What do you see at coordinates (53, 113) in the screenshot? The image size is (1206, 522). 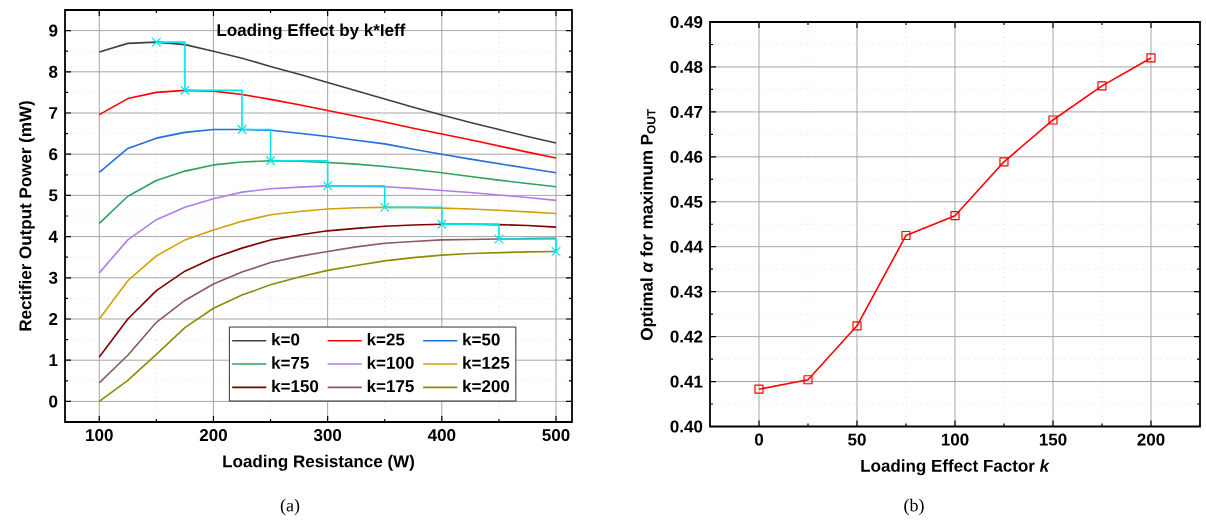 I see `y-tick-label: 7` at bounding box center [53, 113].